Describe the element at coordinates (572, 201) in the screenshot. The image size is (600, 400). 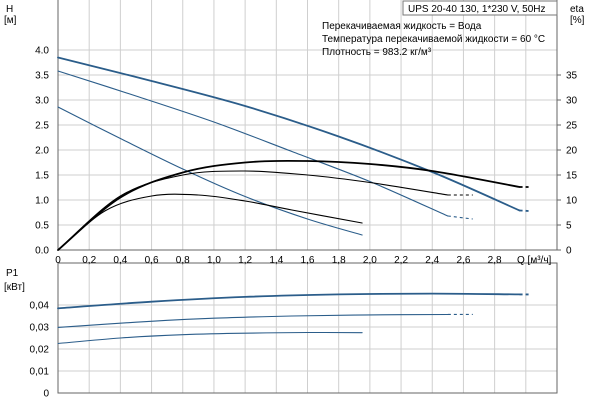
I see `y-right-tick-label: 10` at that location.